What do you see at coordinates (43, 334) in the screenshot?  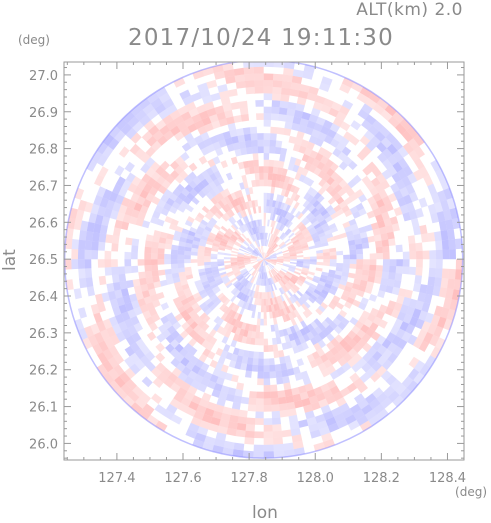 I see `y-tick-label: 26.3` at bounding box center [43, 334].